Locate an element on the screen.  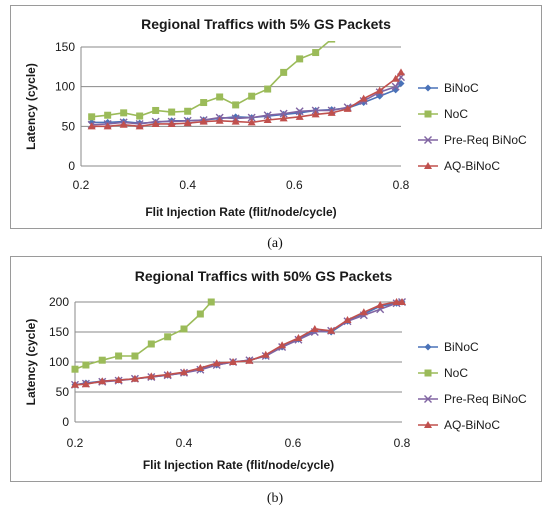
chart-a-legend-label-2: Pre-Req BiNoC is located at coordinates (485, 140).